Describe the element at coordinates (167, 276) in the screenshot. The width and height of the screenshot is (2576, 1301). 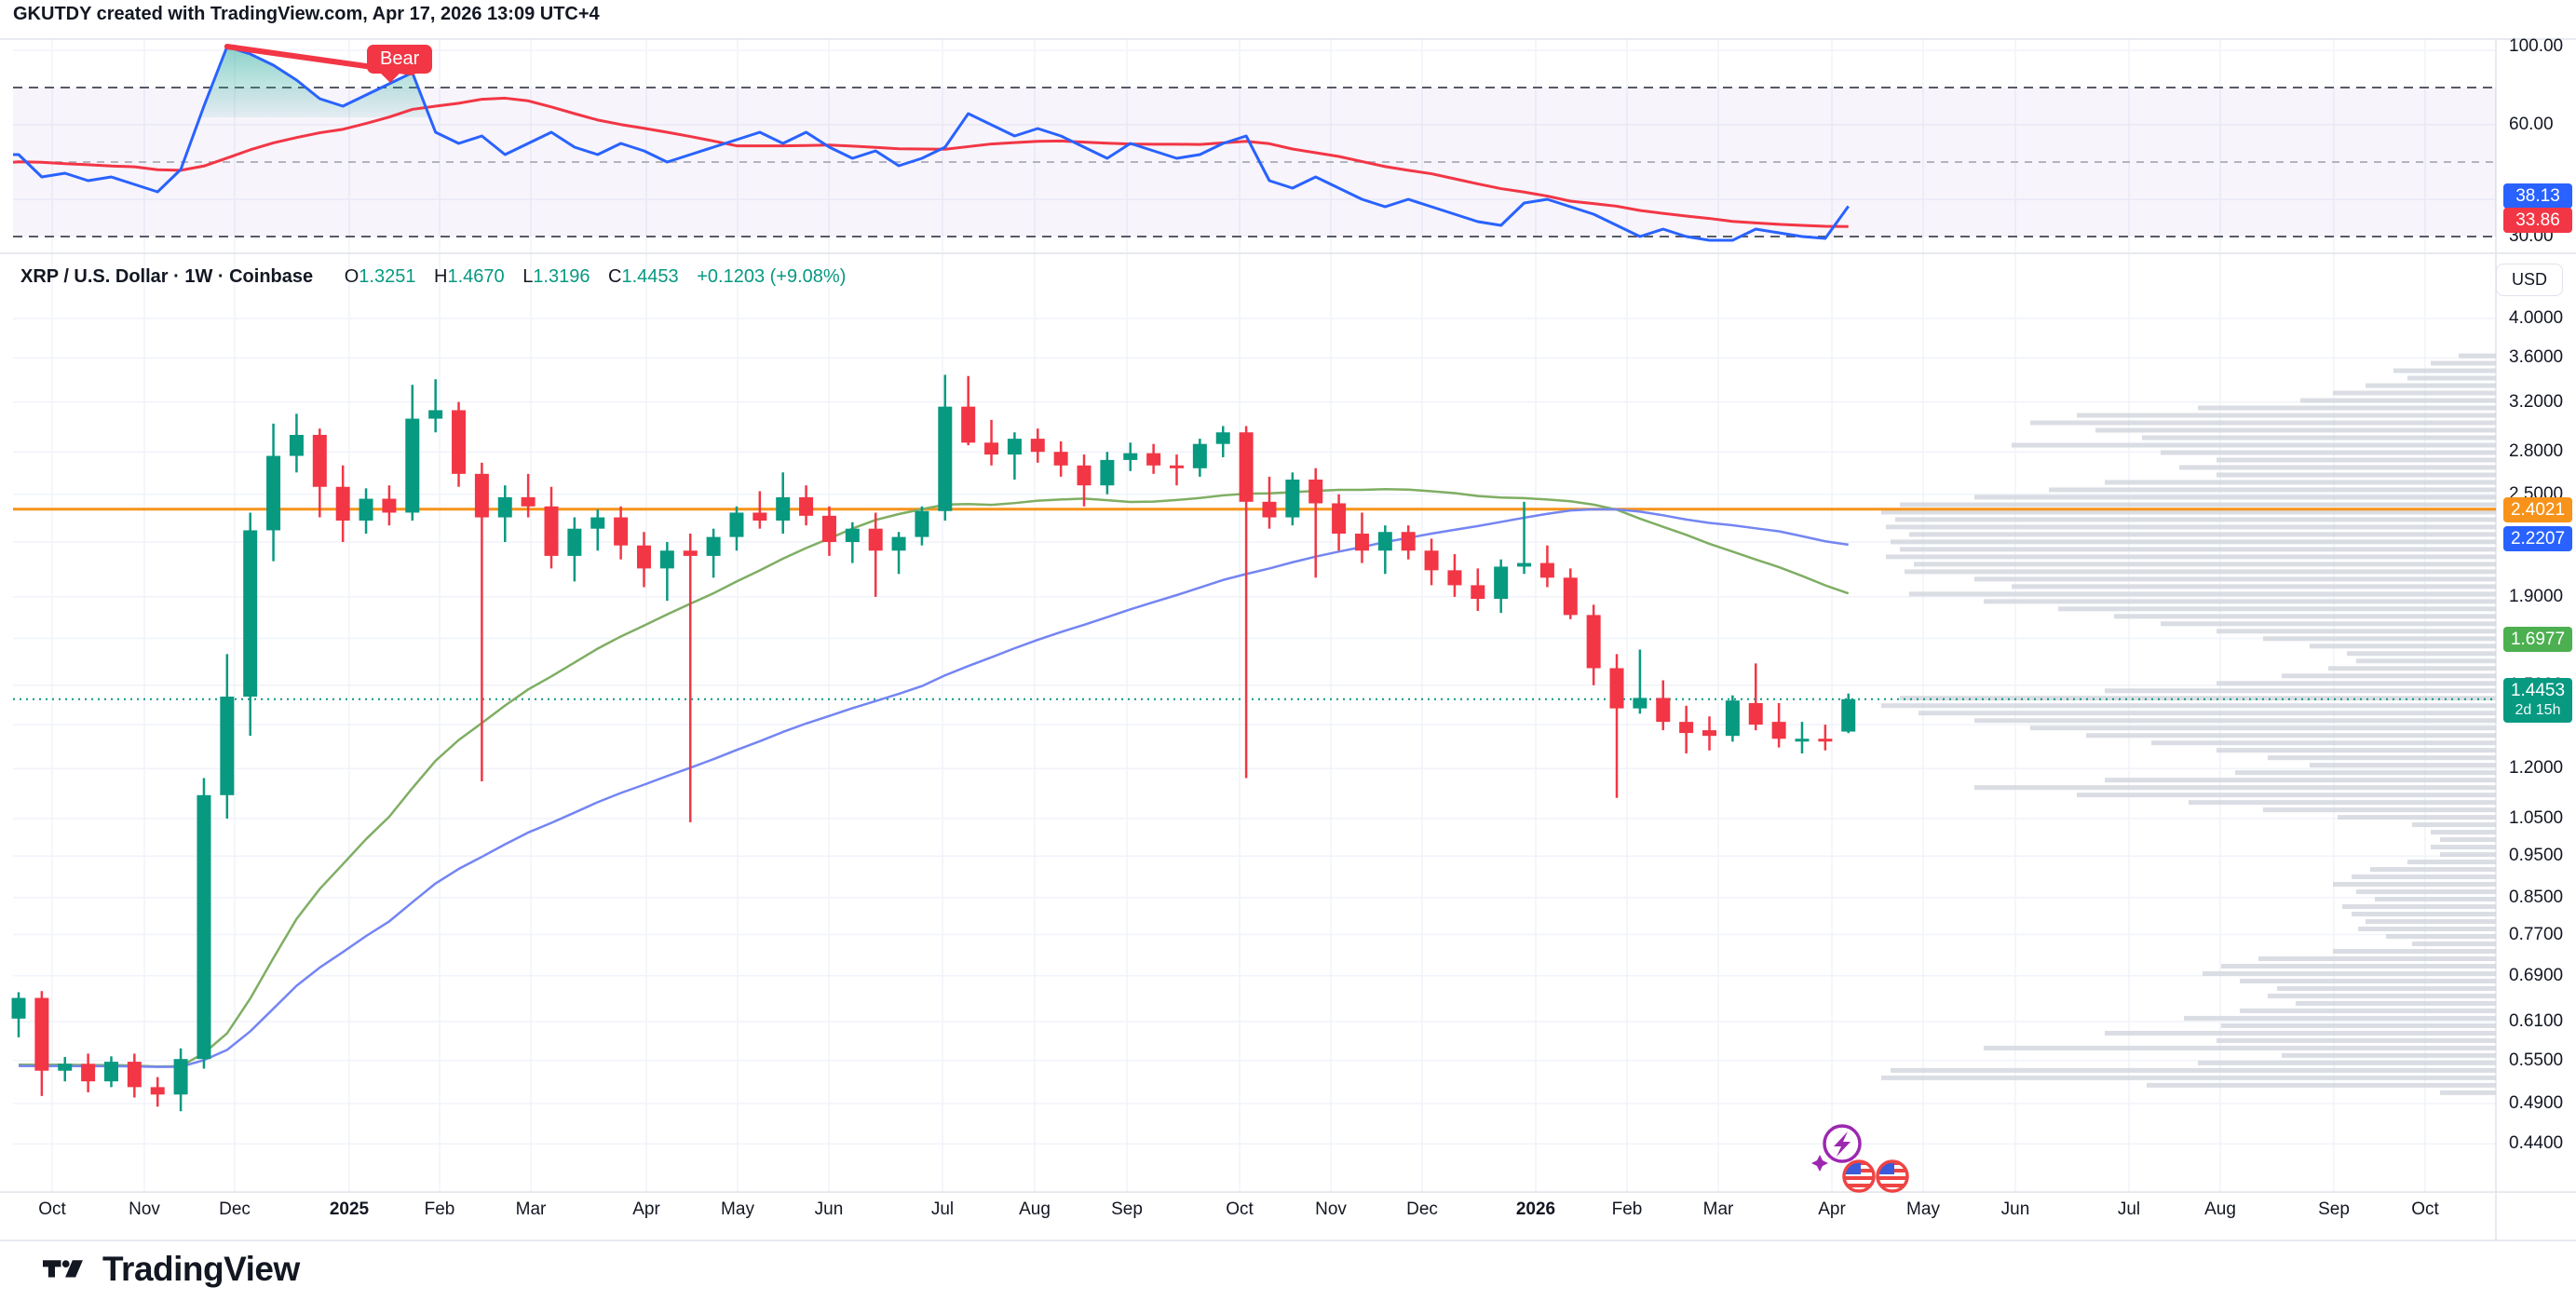
I see `symbol-title: XRP / U.S. Dollar · 1W · Coinbase` at that location.